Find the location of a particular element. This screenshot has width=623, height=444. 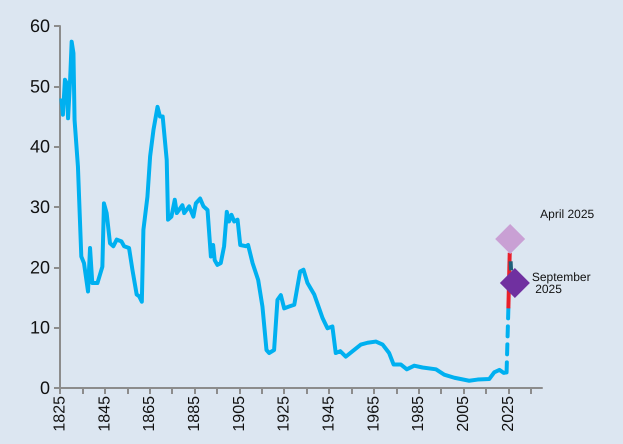

x-tick-label: 1945 is located at coordinates (329, 414).